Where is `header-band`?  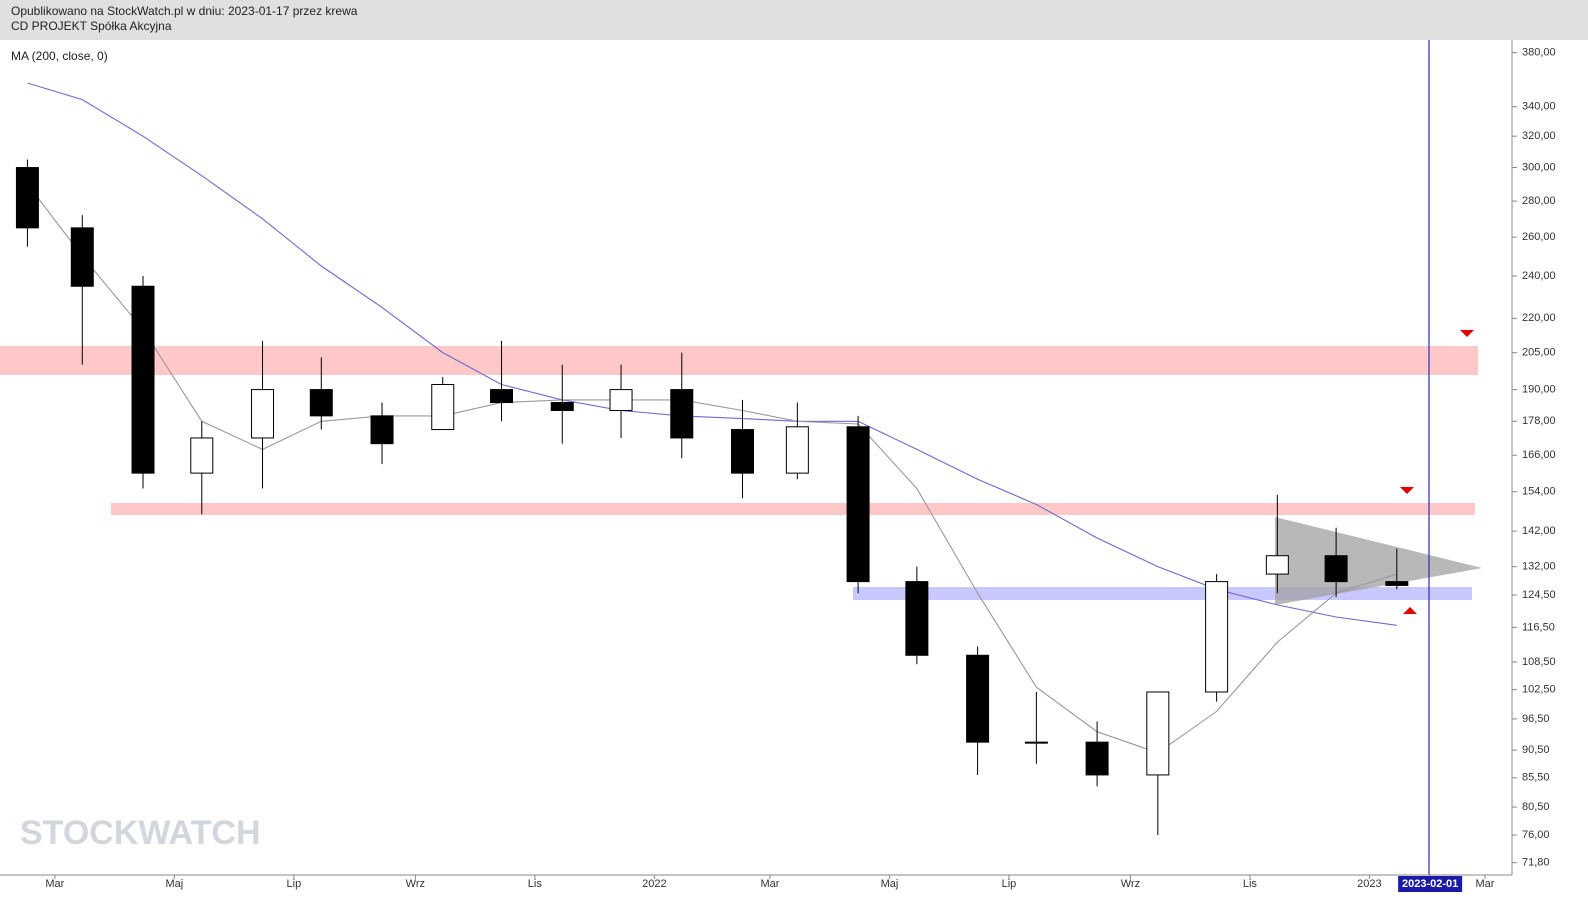
header-band is located at coordinates (794, 20).